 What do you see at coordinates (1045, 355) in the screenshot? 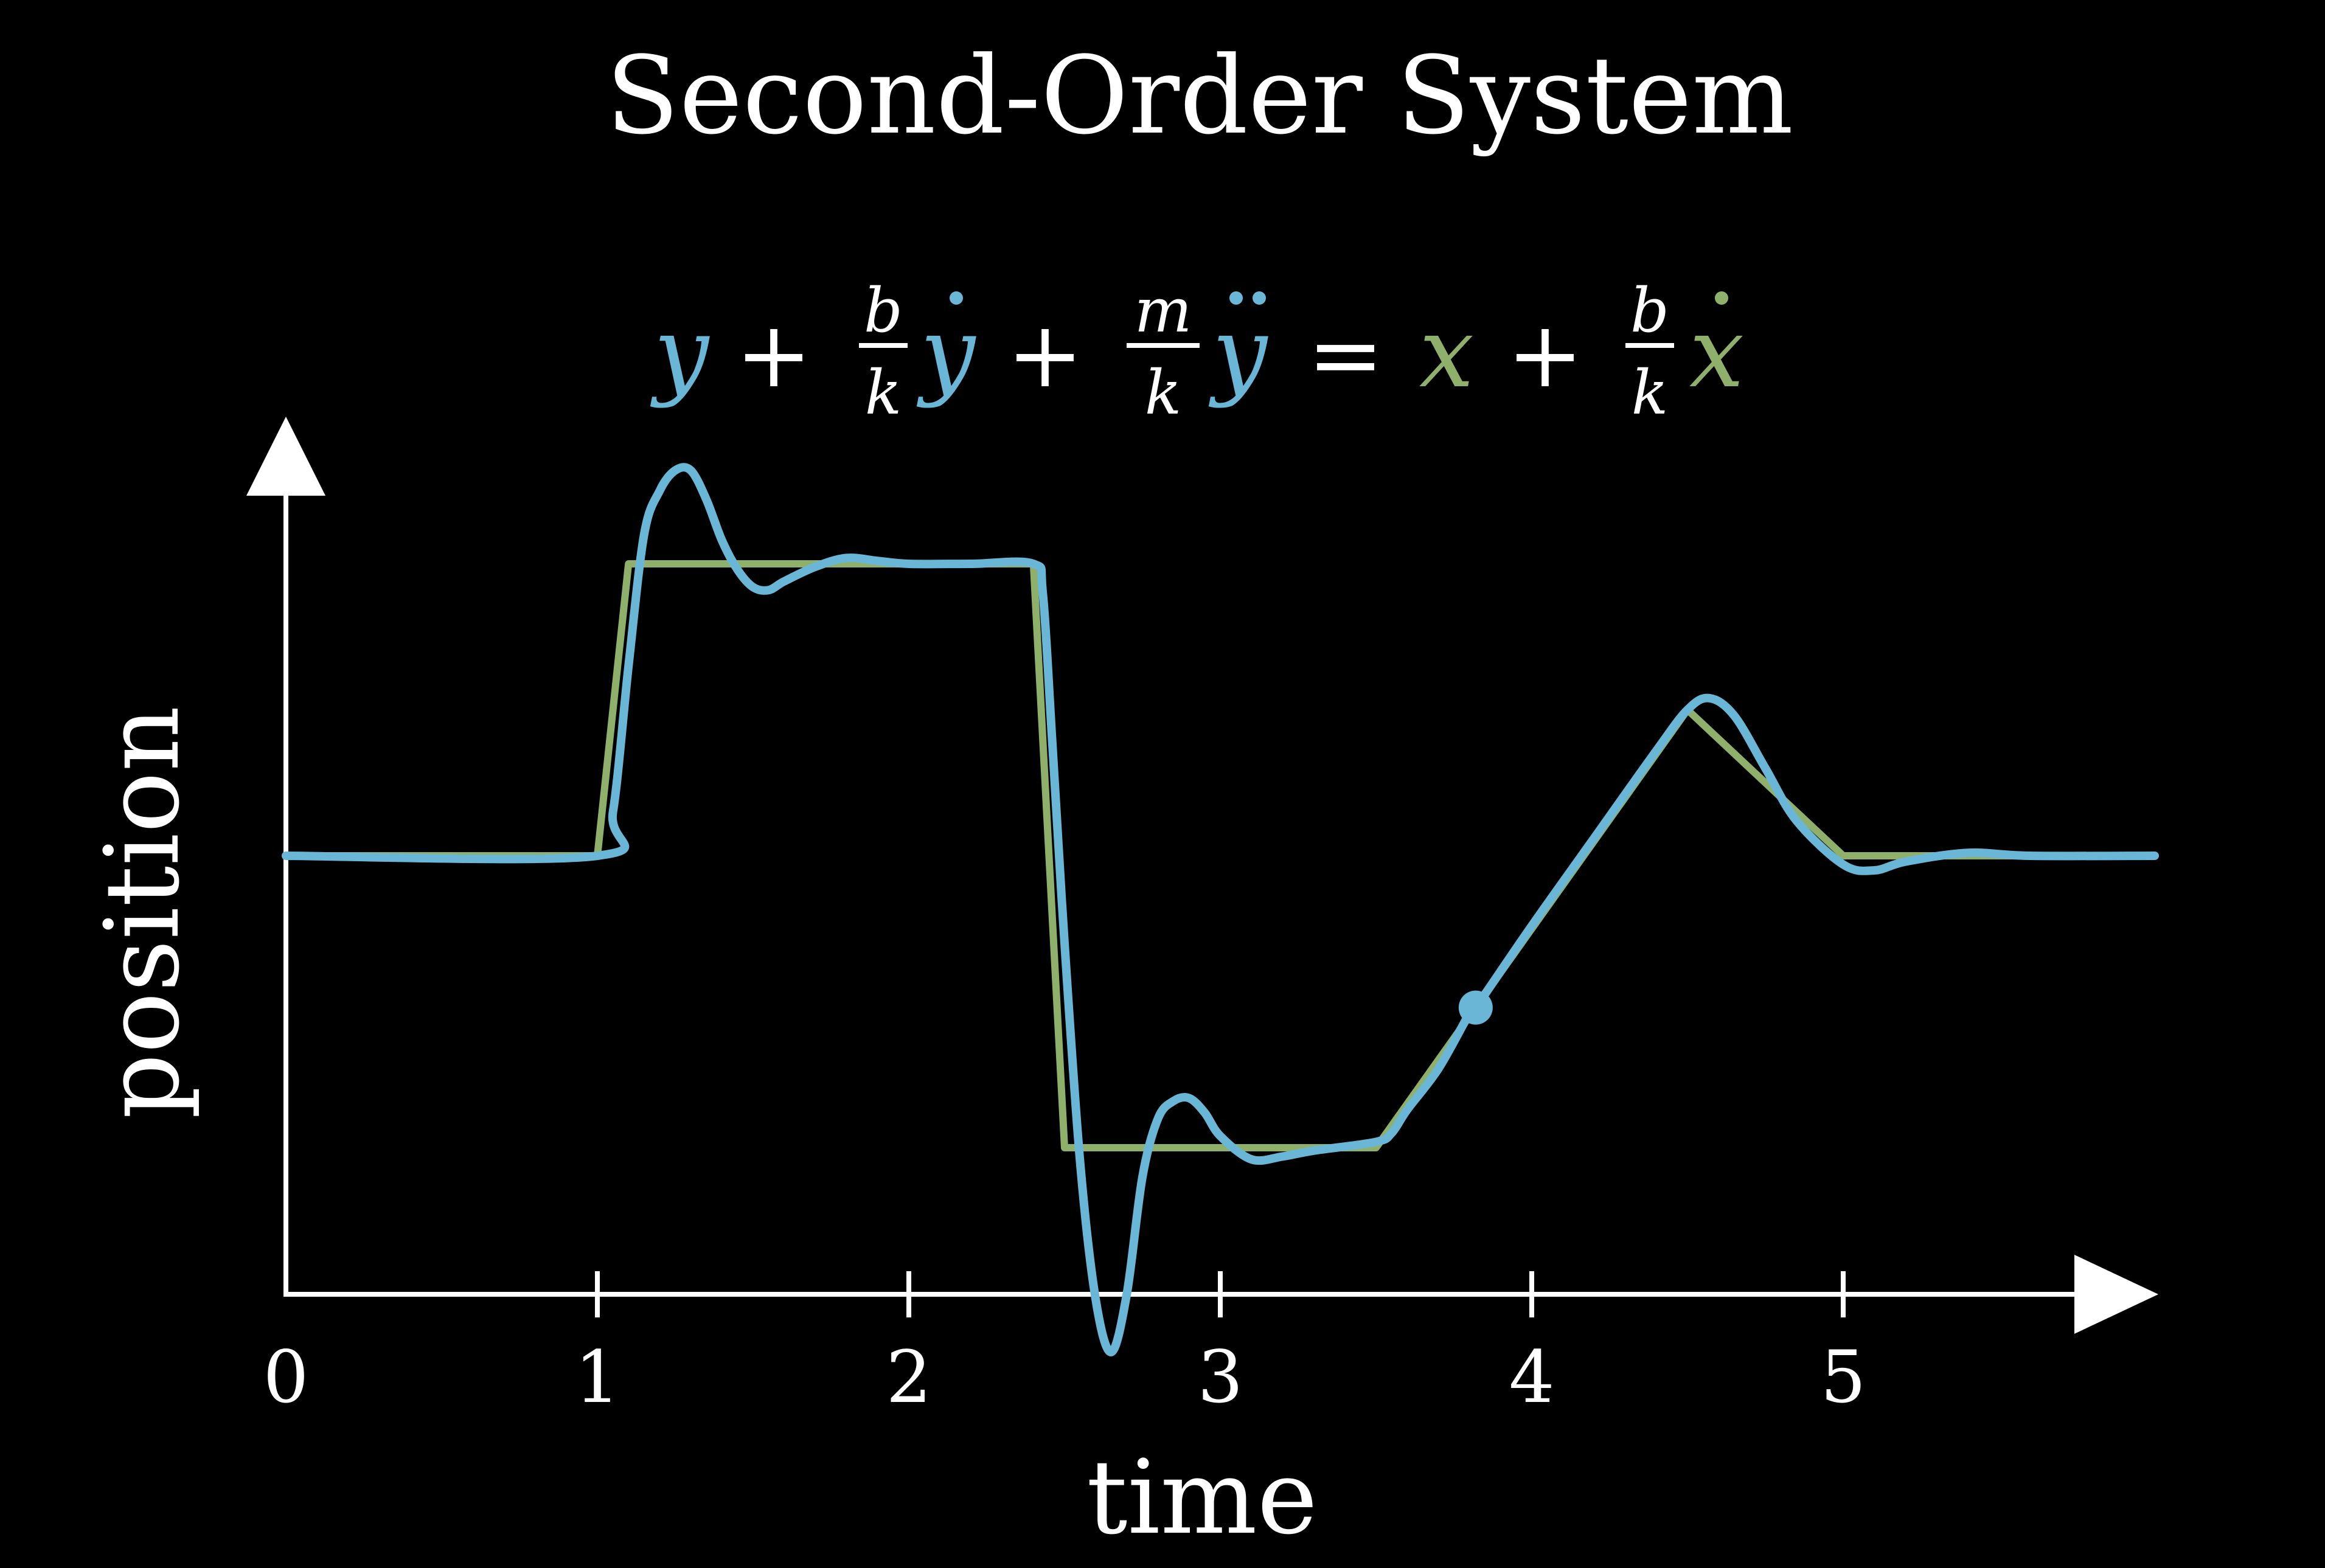
I see `equation-plus-2: +` at bounding box center [1045, 355].